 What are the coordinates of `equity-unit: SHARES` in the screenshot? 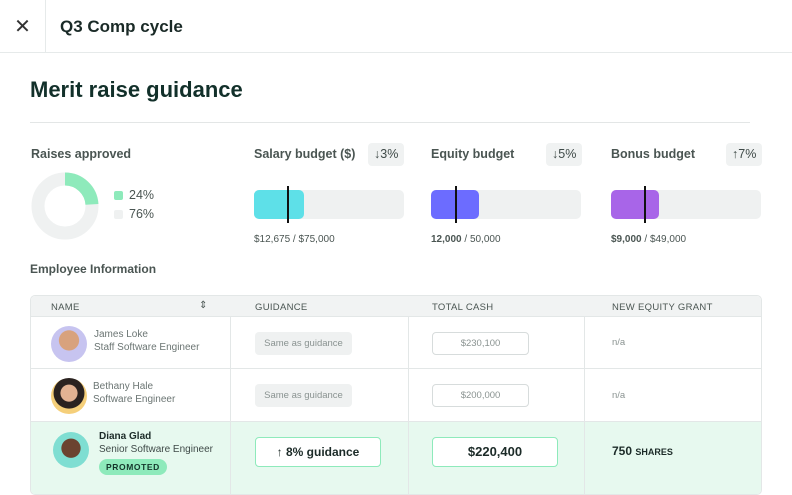 It's located at (654, 452).